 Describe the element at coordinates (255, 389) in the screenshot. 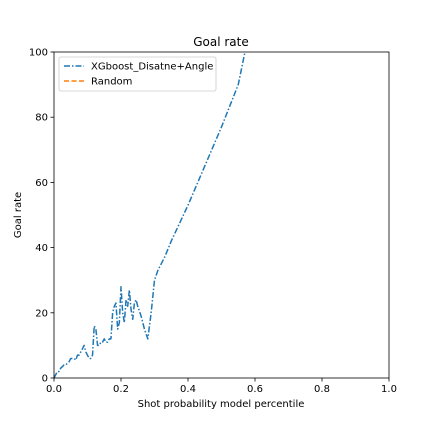

I see `x-tick-label: 0.6` at that location.